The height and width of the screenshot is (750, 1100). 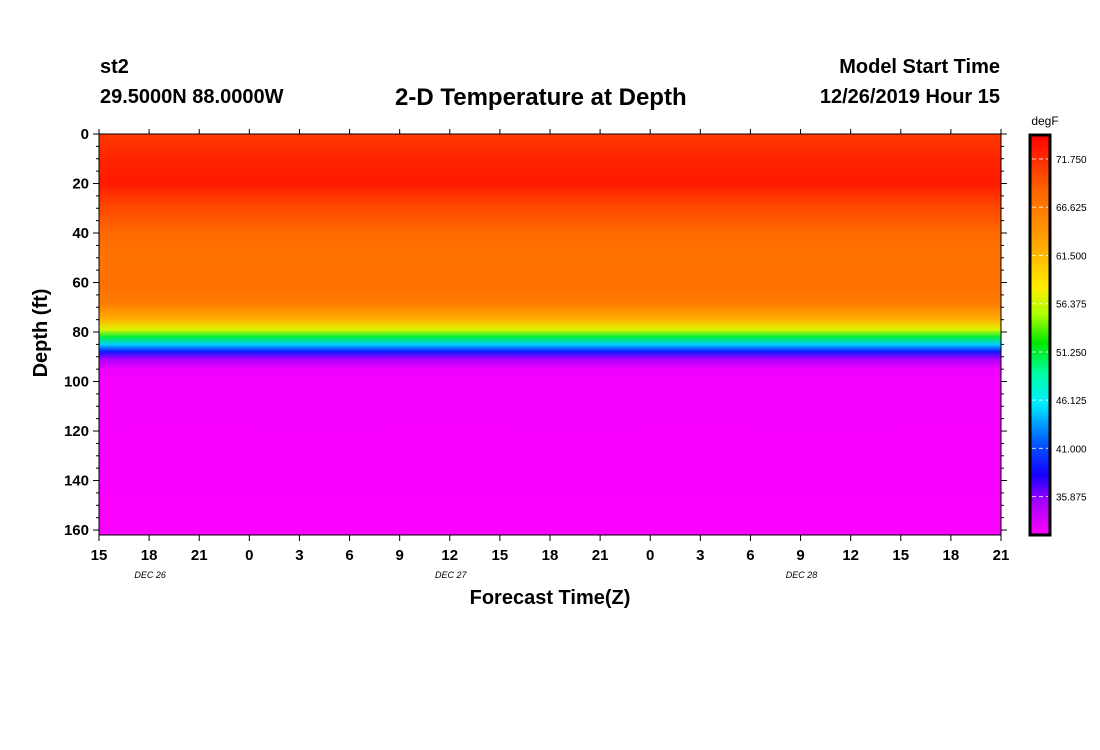 I want to click on model-start-label: Model Start Time, so click(x=919, y=67).